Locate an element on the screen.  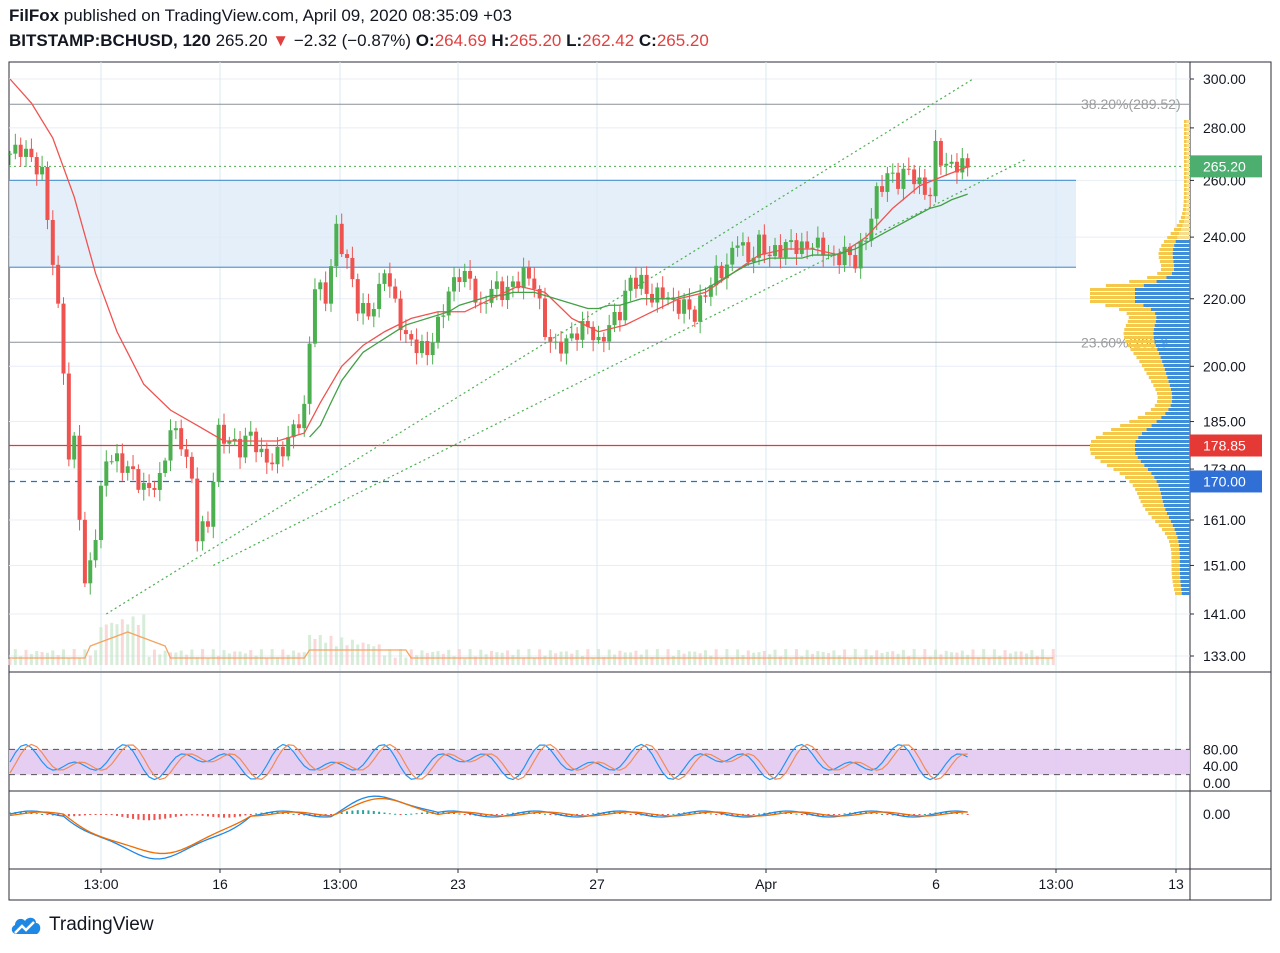
price-tick-label: 200.00 is located at coordinates (1224, 366).